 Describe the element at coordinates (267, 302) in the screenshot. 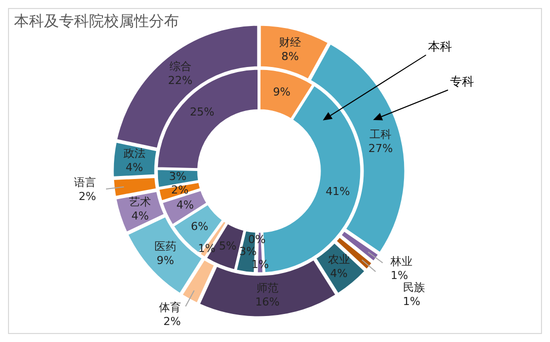

I see `data-label: 16%` at that location.